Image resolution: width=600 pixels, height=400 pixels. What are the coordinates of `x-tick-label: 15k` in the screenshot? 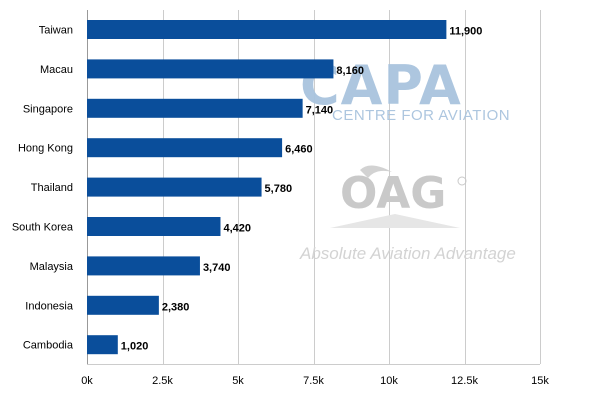 It's located at (540, 381).